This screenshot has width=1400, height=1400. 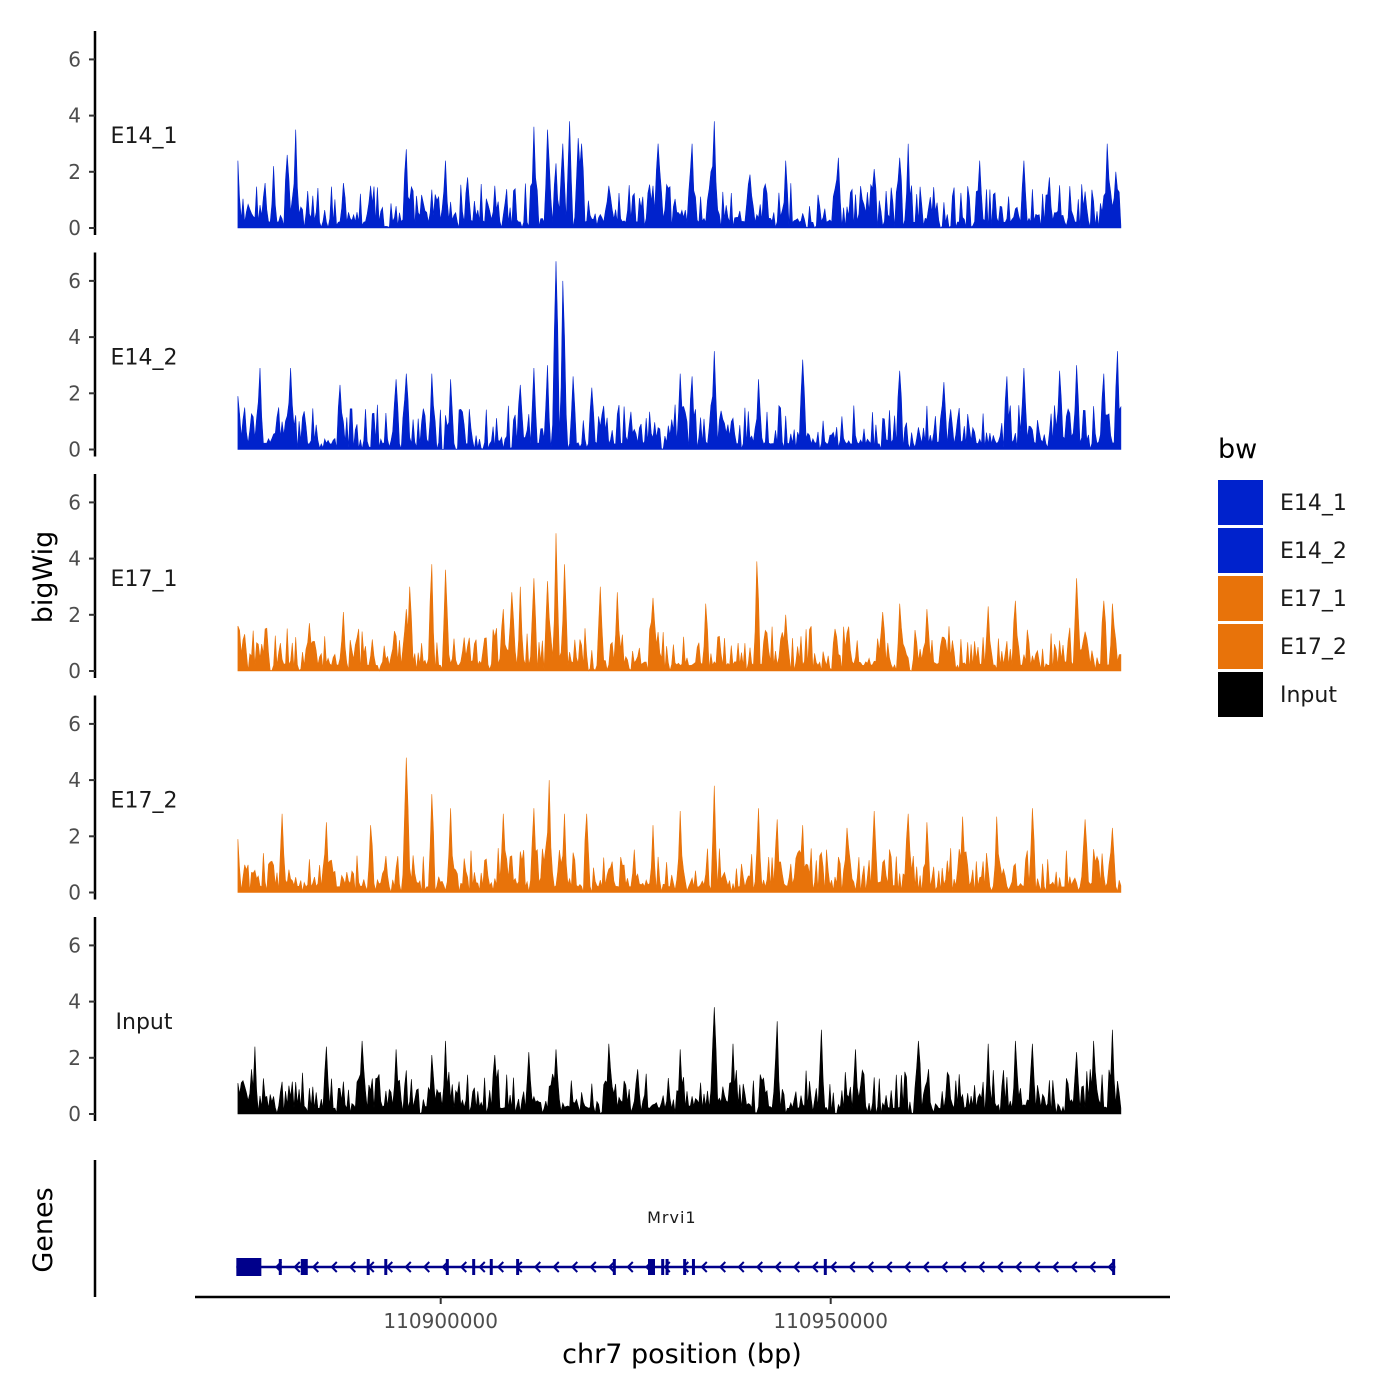 What do you see at coordinates (43, 1229) in the screenshot?
I see `genes-axis-title: Genes` at bounding box center [43, 1229].